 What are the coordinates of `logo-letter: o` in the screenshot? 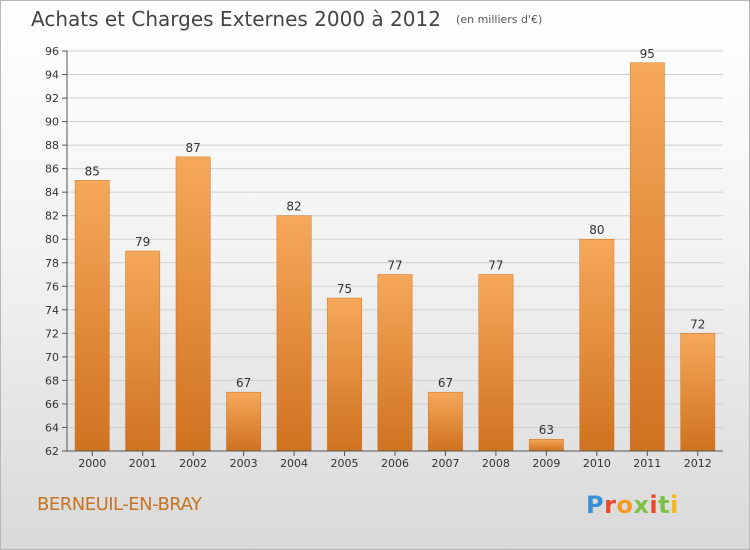 It's located at (625, 505).